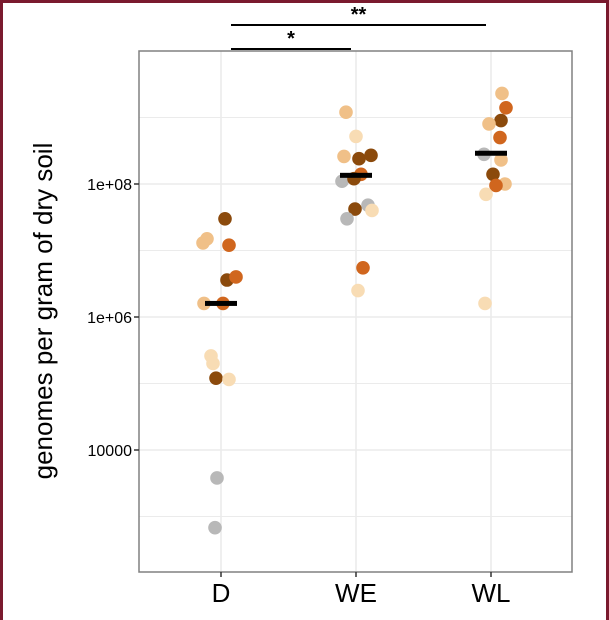 The height and width of the screenshot is (620, 609). Describe the element at coordinates (356, 228) in the screenshot. I see `median-layer` at that location.